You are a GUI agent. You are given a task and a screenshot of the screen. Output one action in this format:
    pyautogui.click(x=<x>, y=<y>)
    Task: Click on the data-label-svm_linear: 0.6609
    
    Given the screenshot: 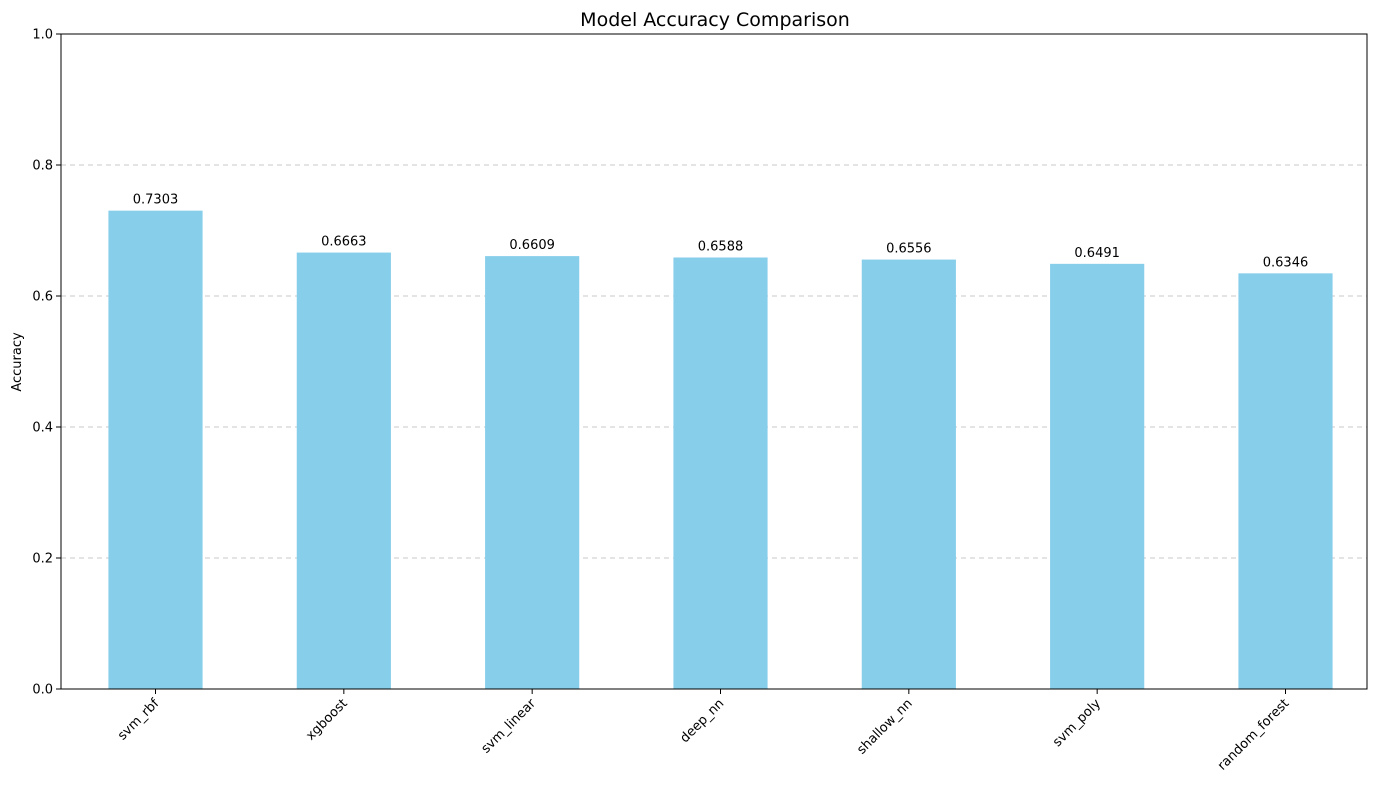 What is the action you would take?
    pyautogui.click(x=532, y=245)
    